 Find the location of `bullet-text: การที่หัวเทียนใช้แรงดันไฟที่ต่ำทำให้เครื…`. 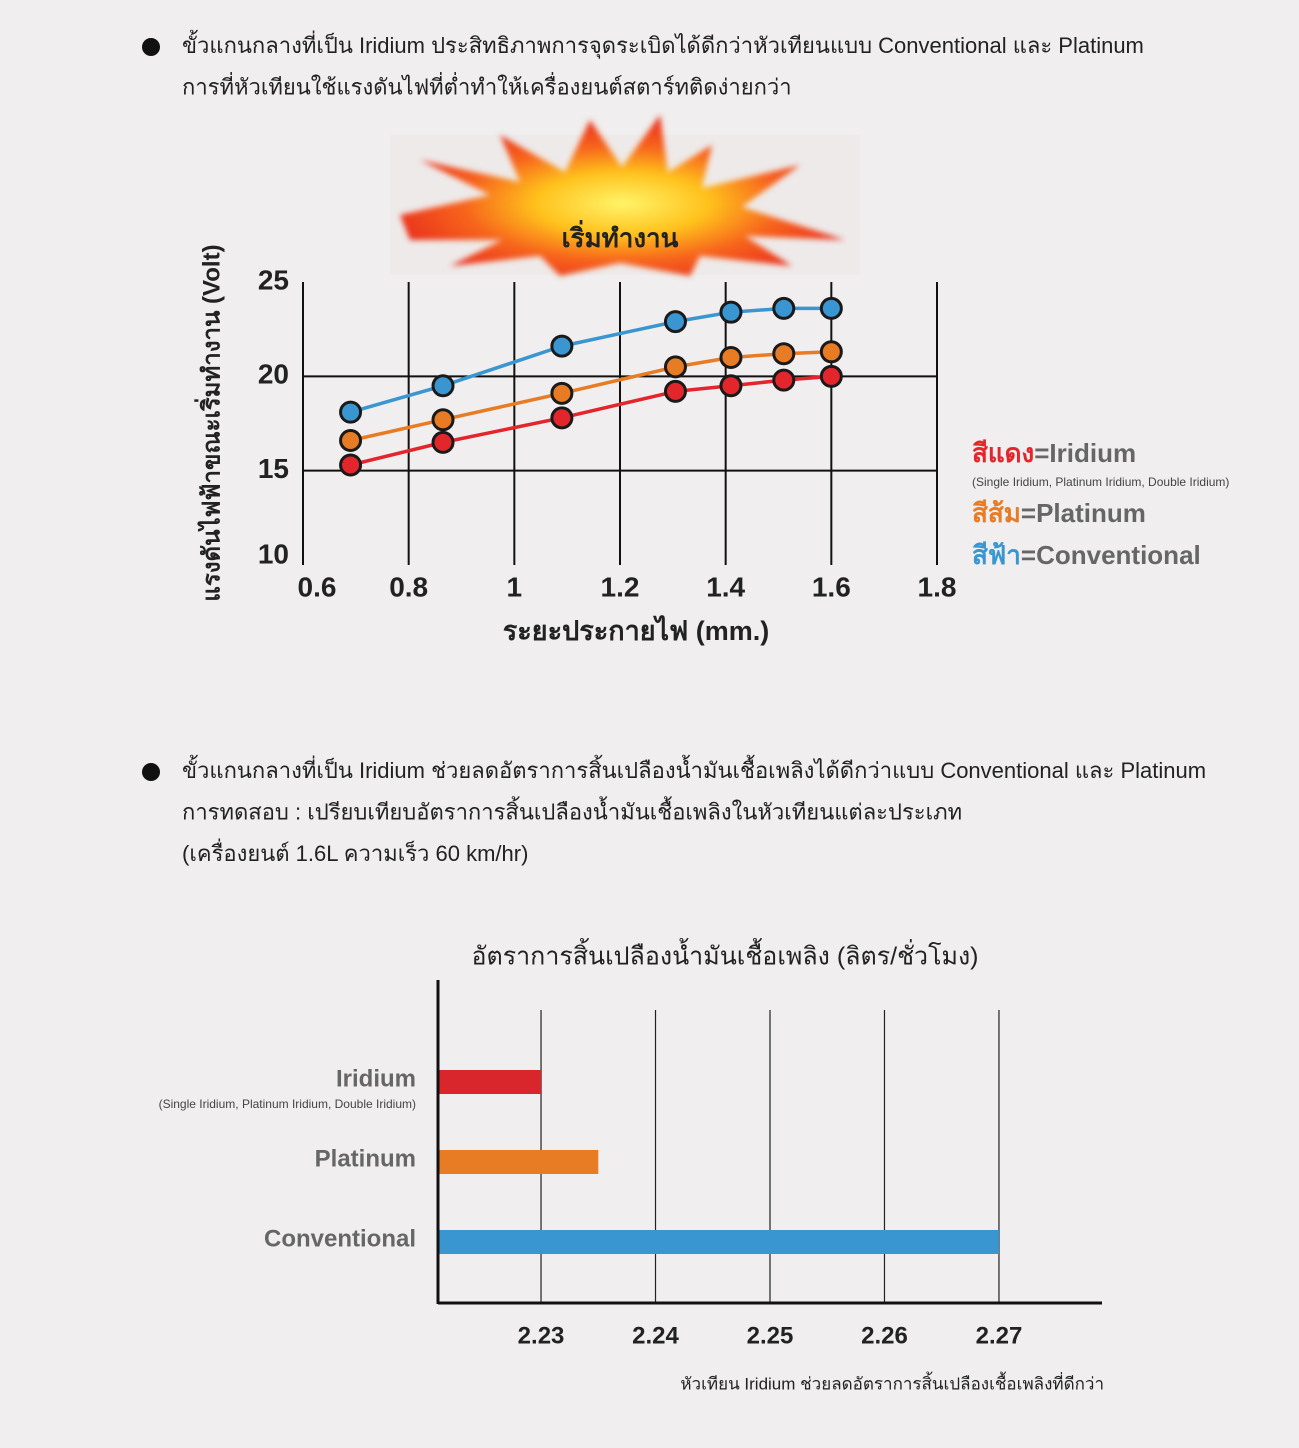

bullet-text: การที่หัวเทียนใช้แรงดันไฟที่ต่ำทำให้เครื… is located at coordinates (487, 85).